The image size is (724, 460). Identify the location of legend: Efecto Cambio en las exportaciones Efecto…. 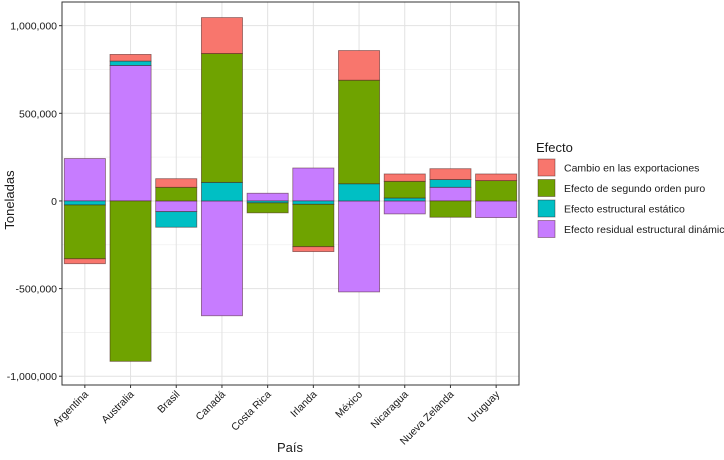
(630, 189).